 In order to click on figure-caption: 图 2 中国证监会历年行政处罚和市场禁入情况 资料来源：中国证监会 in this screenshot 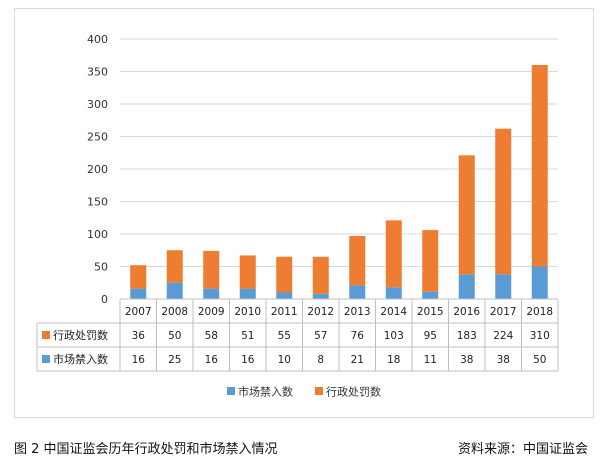, I will do `click(304, 449)`.